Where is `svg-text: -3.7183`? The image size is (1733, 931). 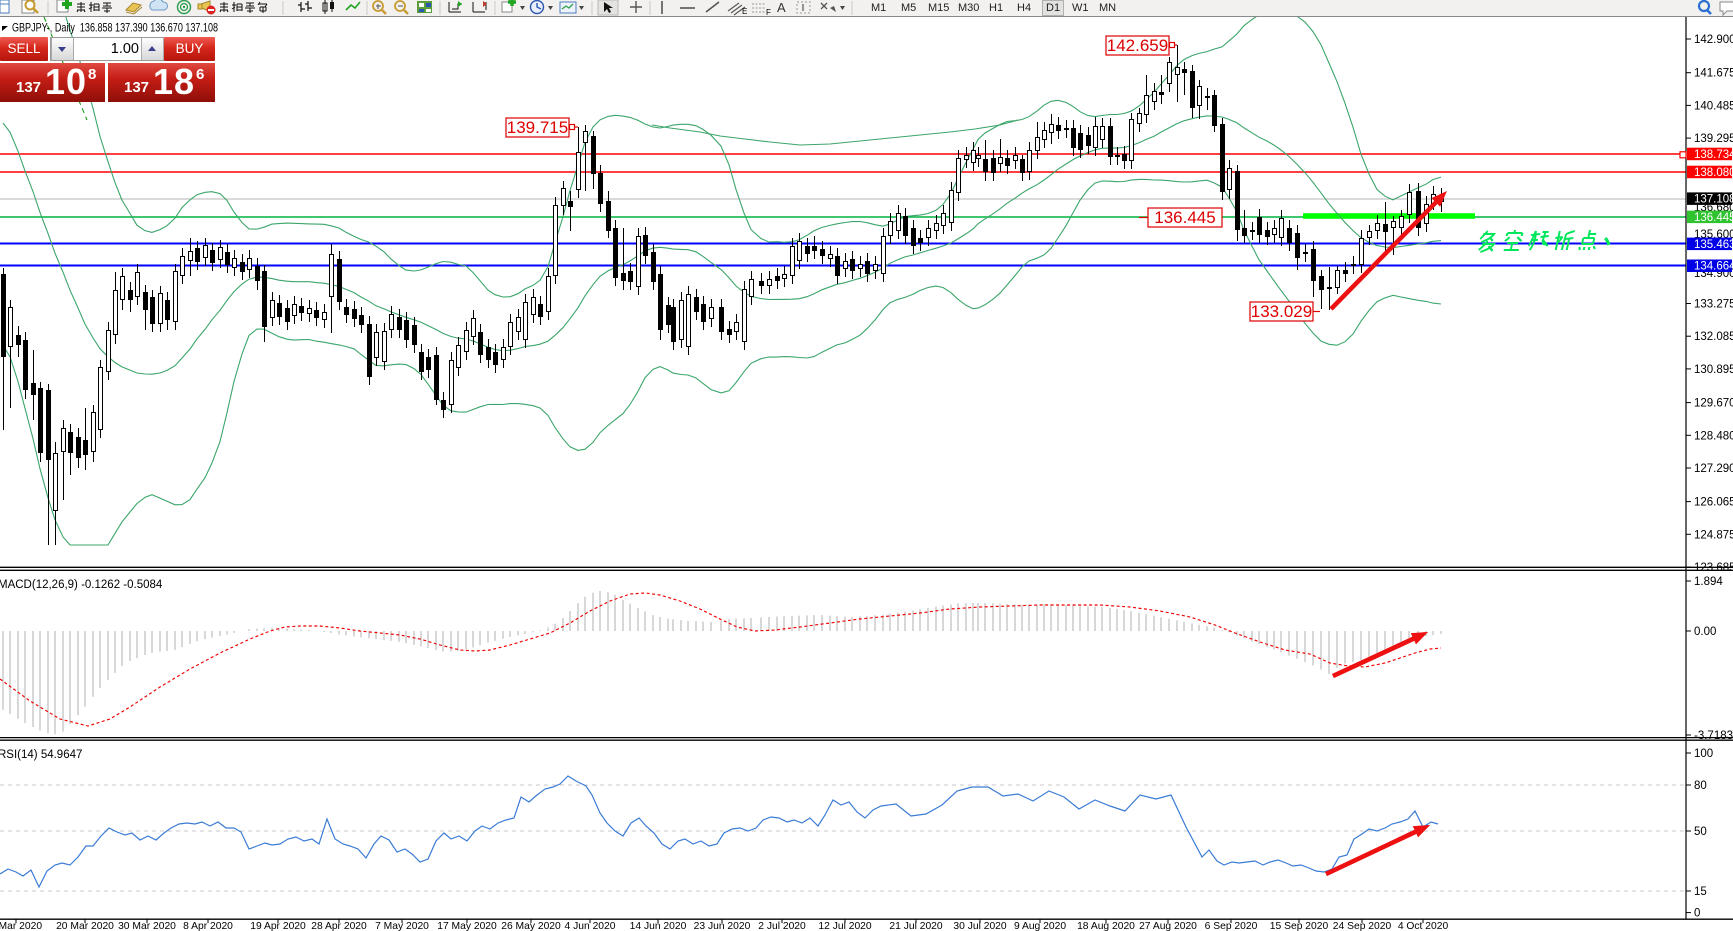 svg-text: -3.7183 is located at coordinates (1713, 736).